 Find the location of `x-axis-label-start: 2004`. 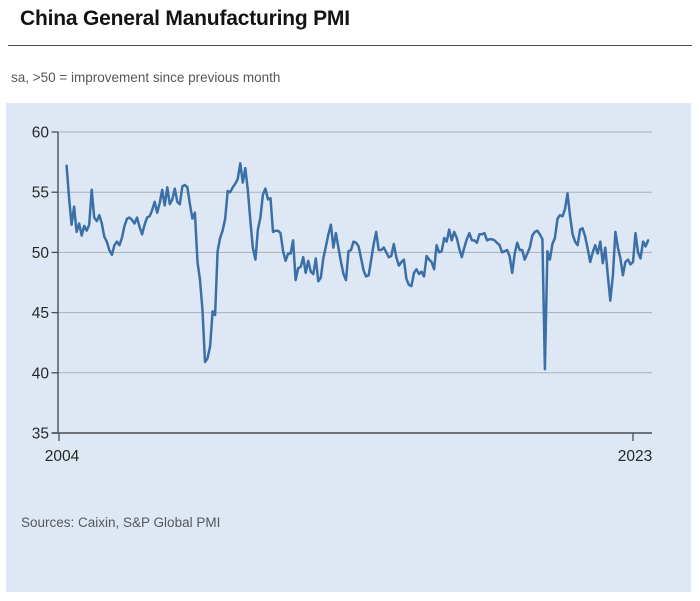

x-axis-label-start: 2004 is located at coordinates (62, 456).